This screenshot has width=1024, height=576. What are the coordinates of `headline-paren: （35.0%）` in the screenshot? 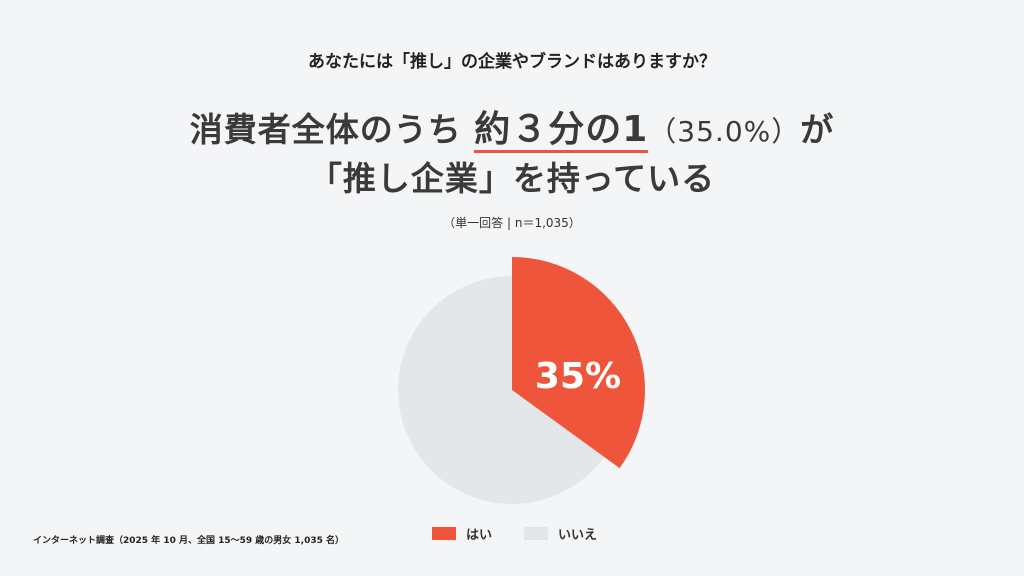 It's located at (724, 131).